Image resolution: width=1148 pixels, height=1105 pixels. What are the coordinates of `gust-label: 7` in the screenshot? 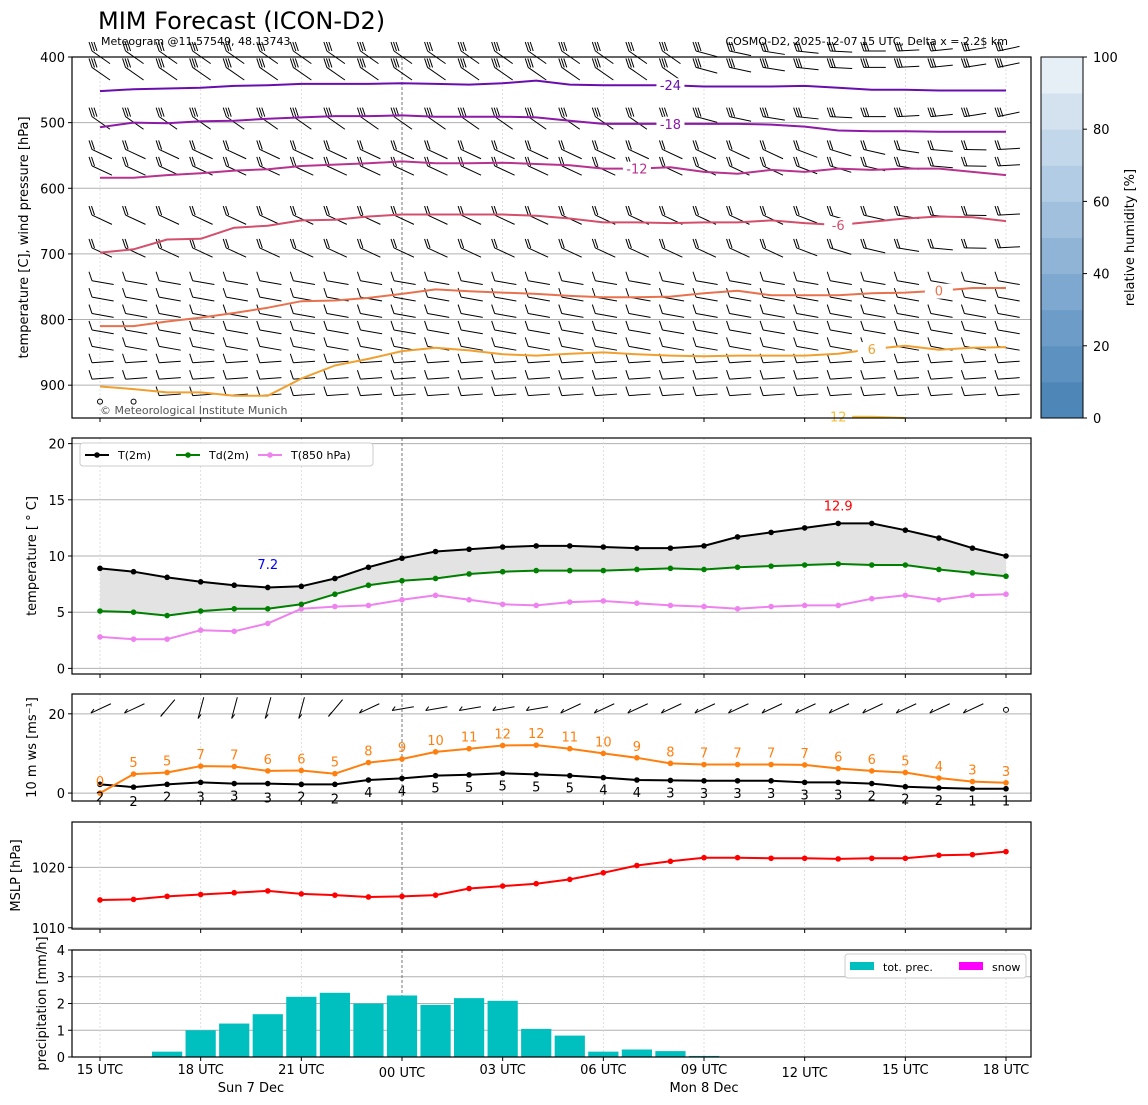 It's located at (805, 754).